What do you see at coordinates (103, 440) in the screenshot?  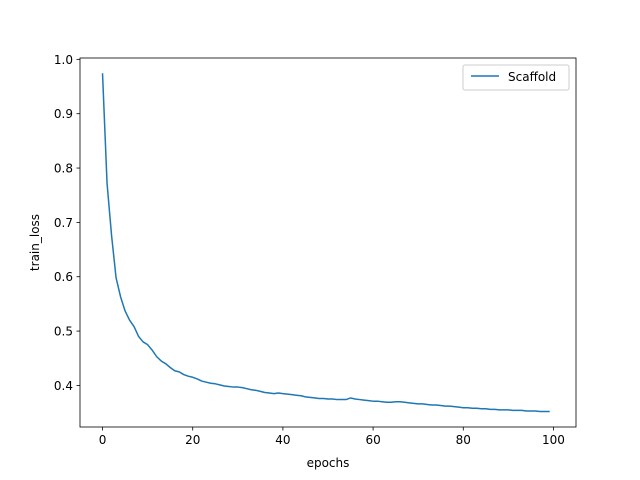 I see `x-tick-label: 0` at bounding box center [103, 440].